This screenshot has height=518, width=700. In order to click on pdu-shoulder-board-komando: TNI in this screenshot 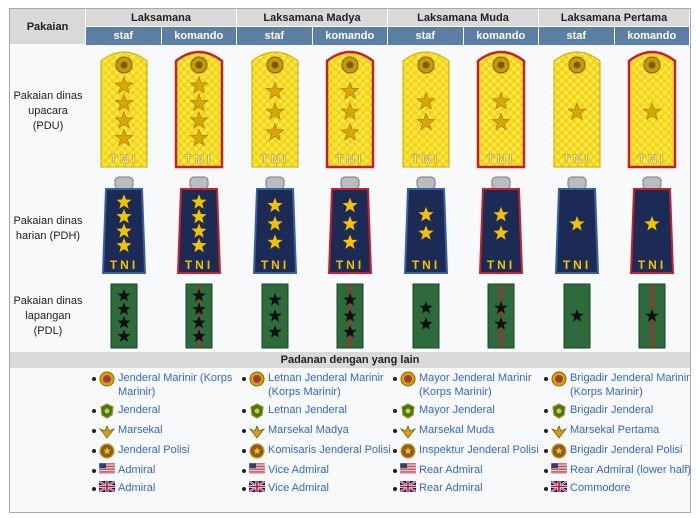, I will do `click(199, 109)`.